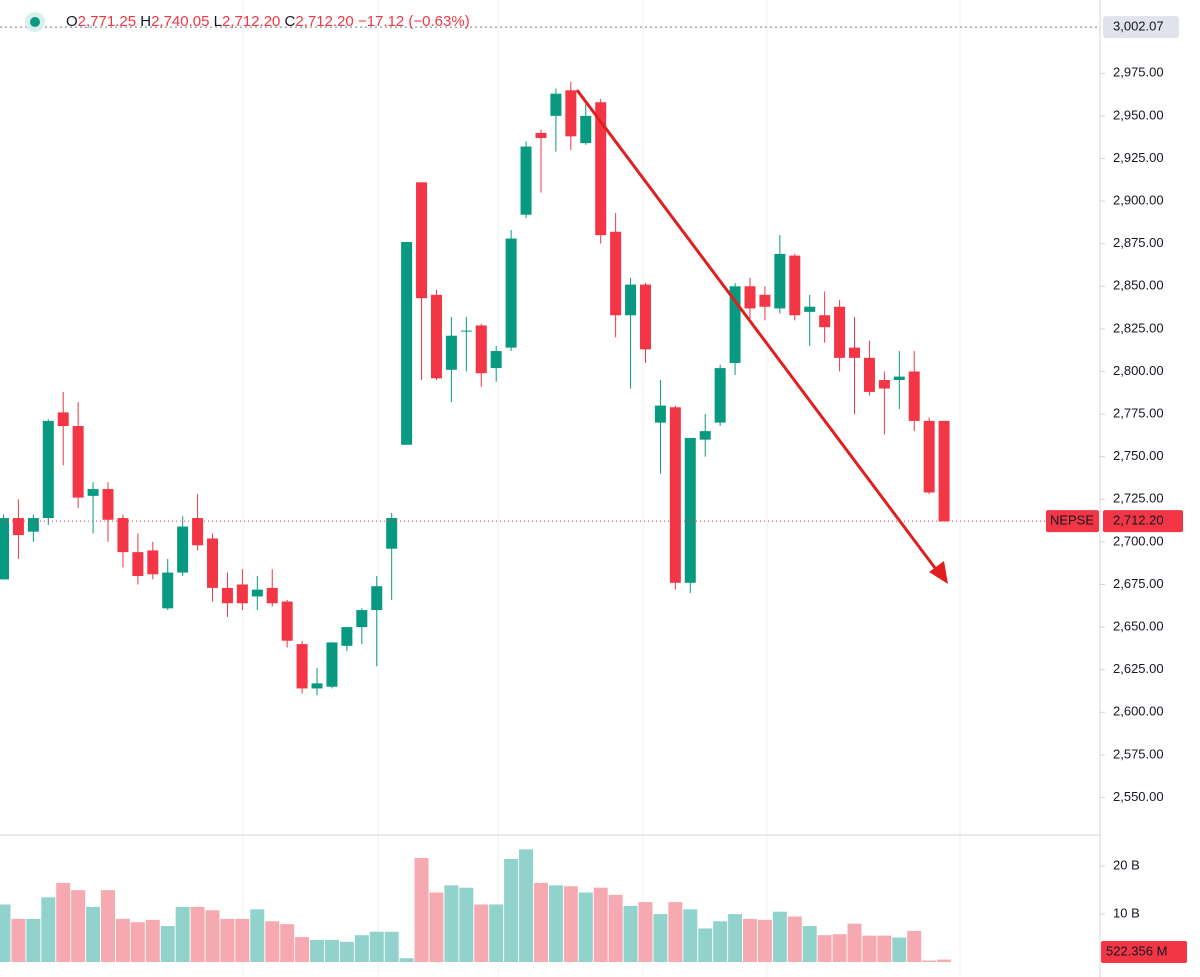  I want to click on last-price-box, so click(1143, 521).